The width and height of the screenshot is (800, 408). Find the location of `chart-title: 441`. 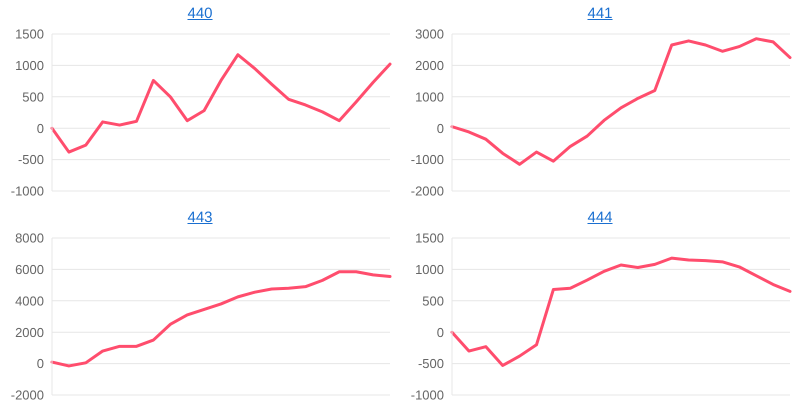

chart-title: 441 is located at coordinates (600, 13).